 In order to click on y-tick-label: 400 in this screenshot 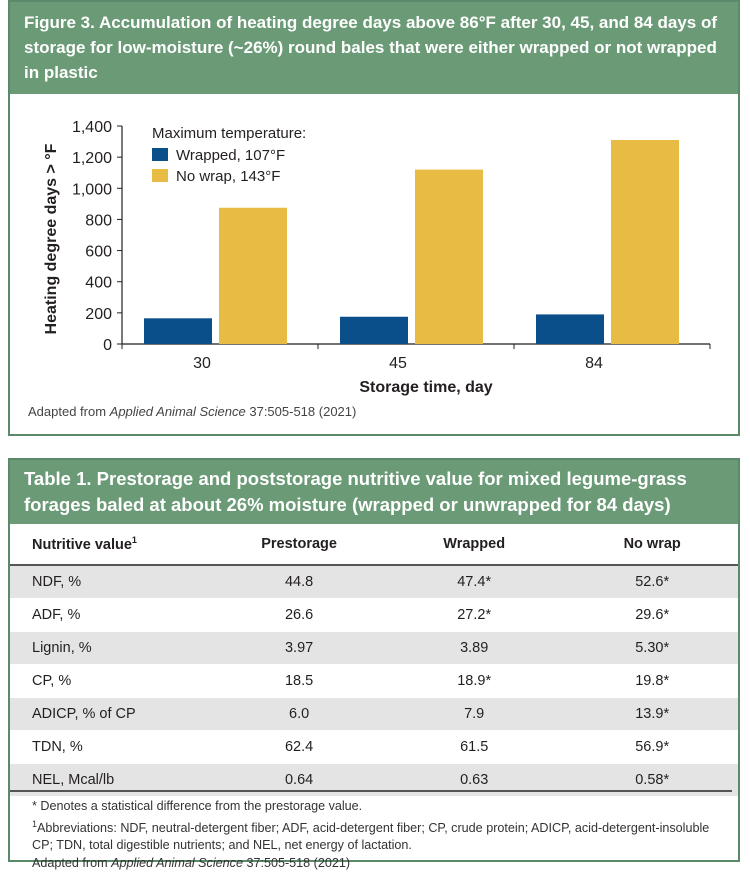, I will do `click(98, 283)`.